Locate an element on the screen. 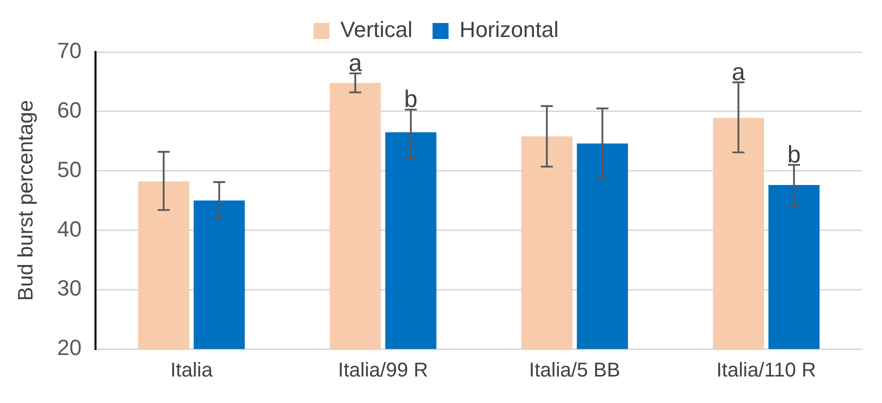 This screenshot has height=403, width=882. y-tick-label: 70 is located at coordinates (69, 51).